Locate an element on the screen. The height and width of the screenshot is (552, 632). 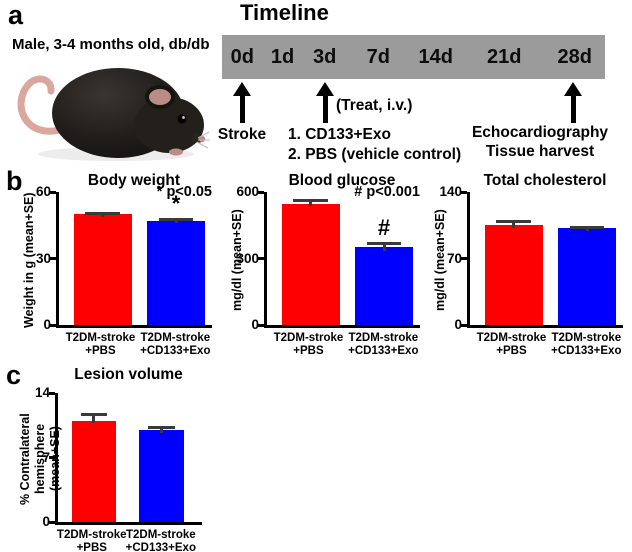
chart-title: Blood glucose is located at coordinates (342, 180).